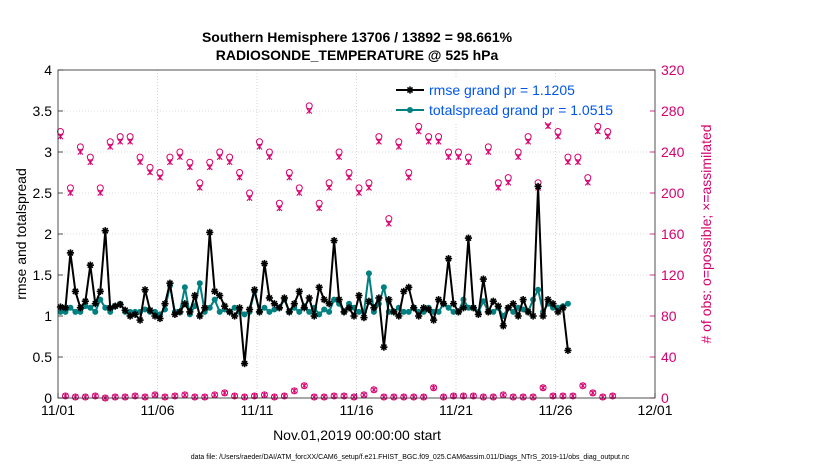  I want to click on right-tick-label: 240, so click(673, 152).